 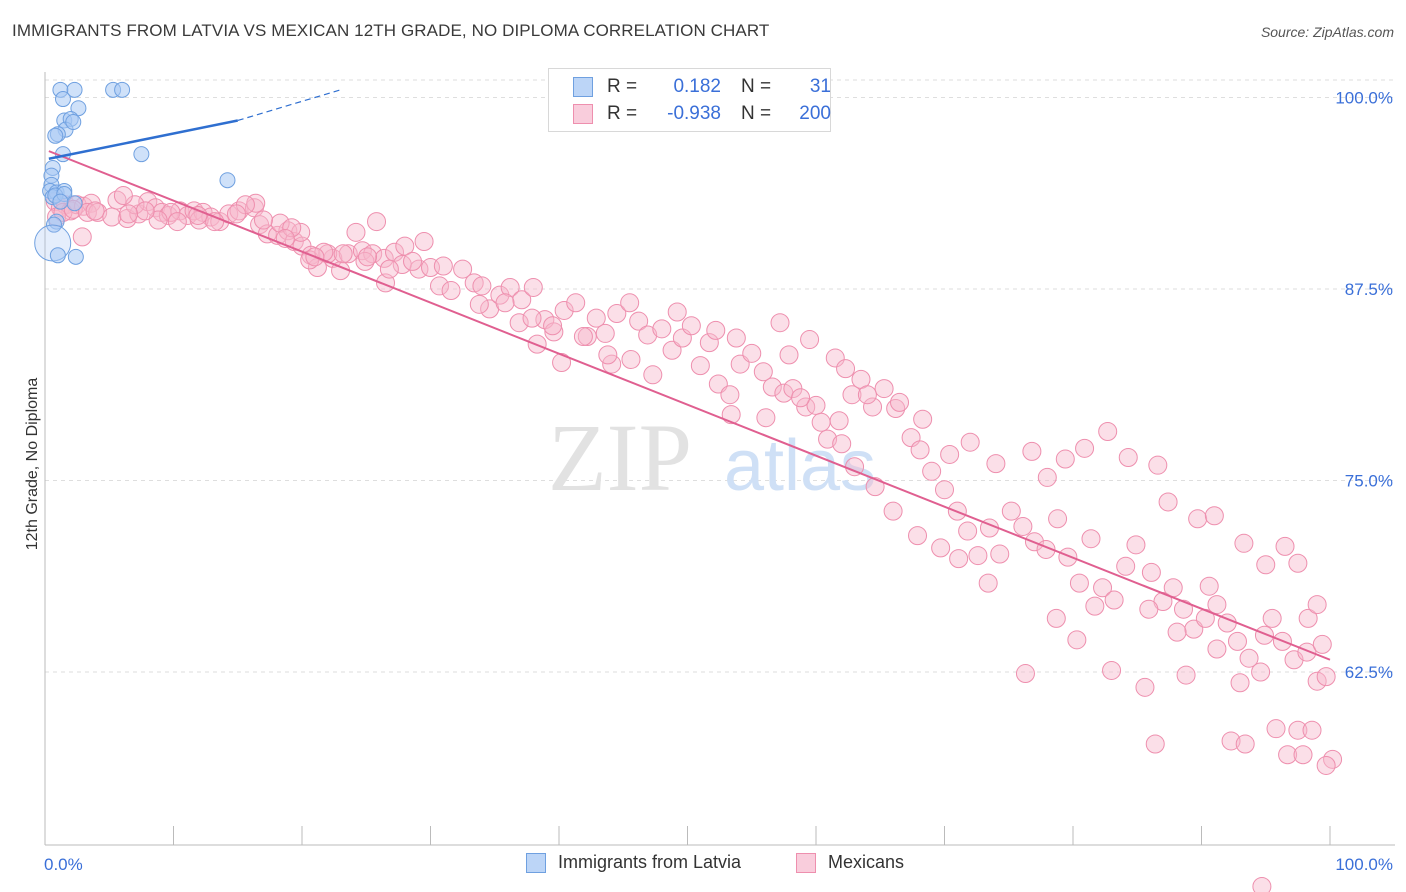 I want to click on bottom-legend-mexicans: Mexicans, so click(x=850, y=862).